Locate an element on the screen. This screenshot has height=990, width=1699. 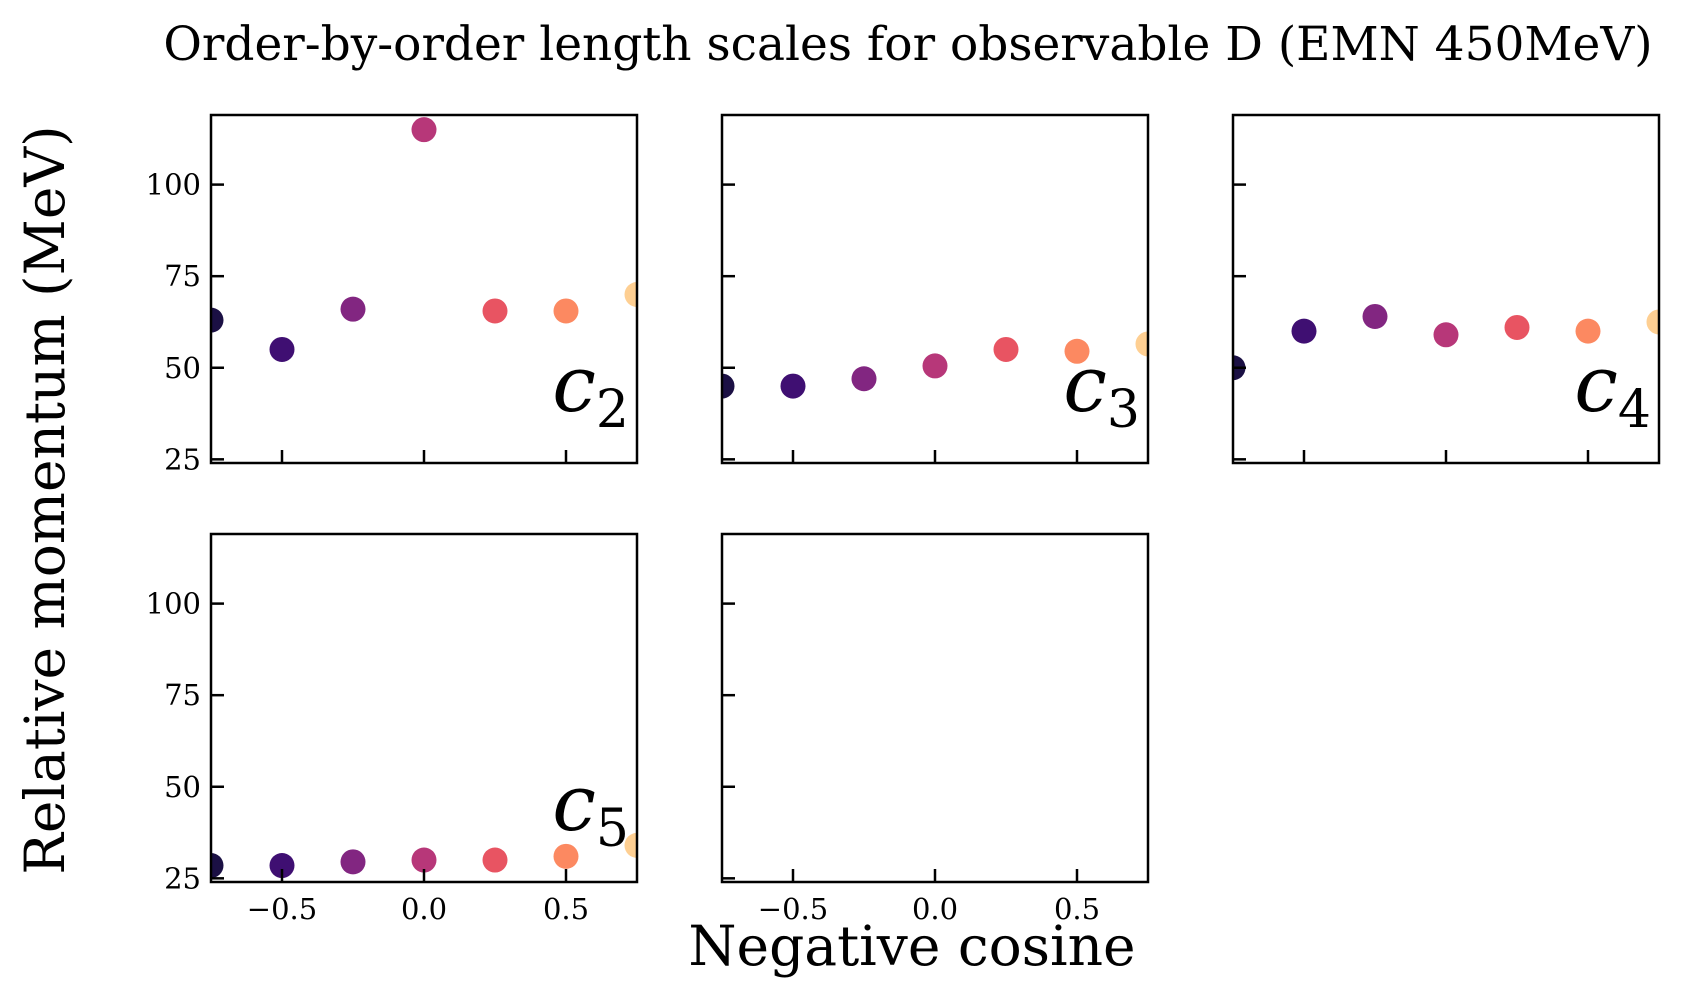
panel-2-points is located at coordinates (935, 365).